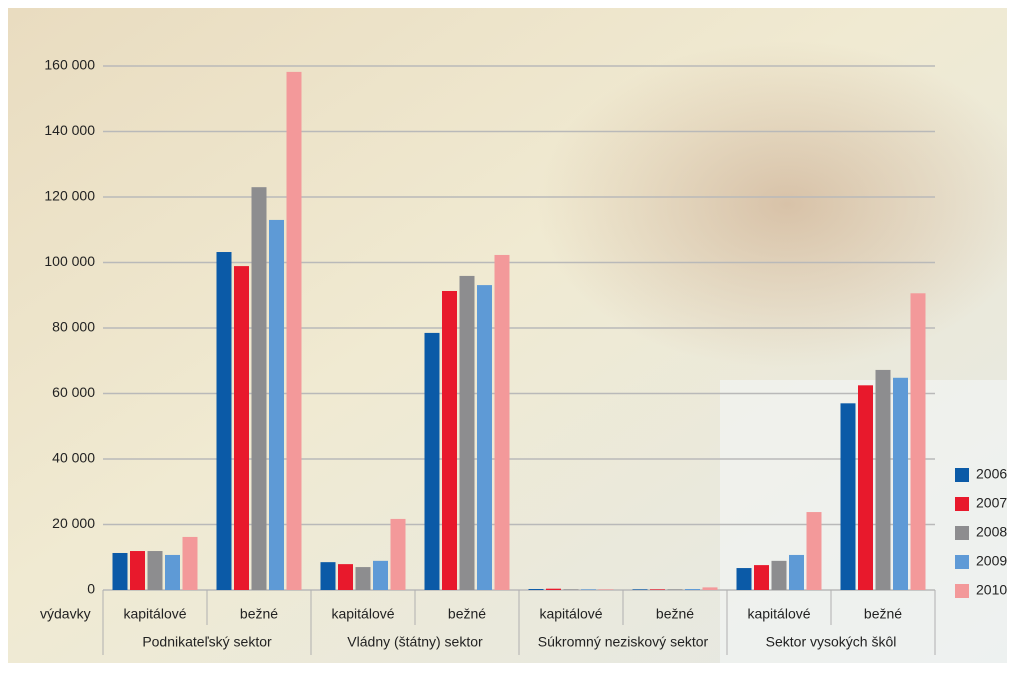  I want to click on y-tick-label: 160 000, so click(69, 65).